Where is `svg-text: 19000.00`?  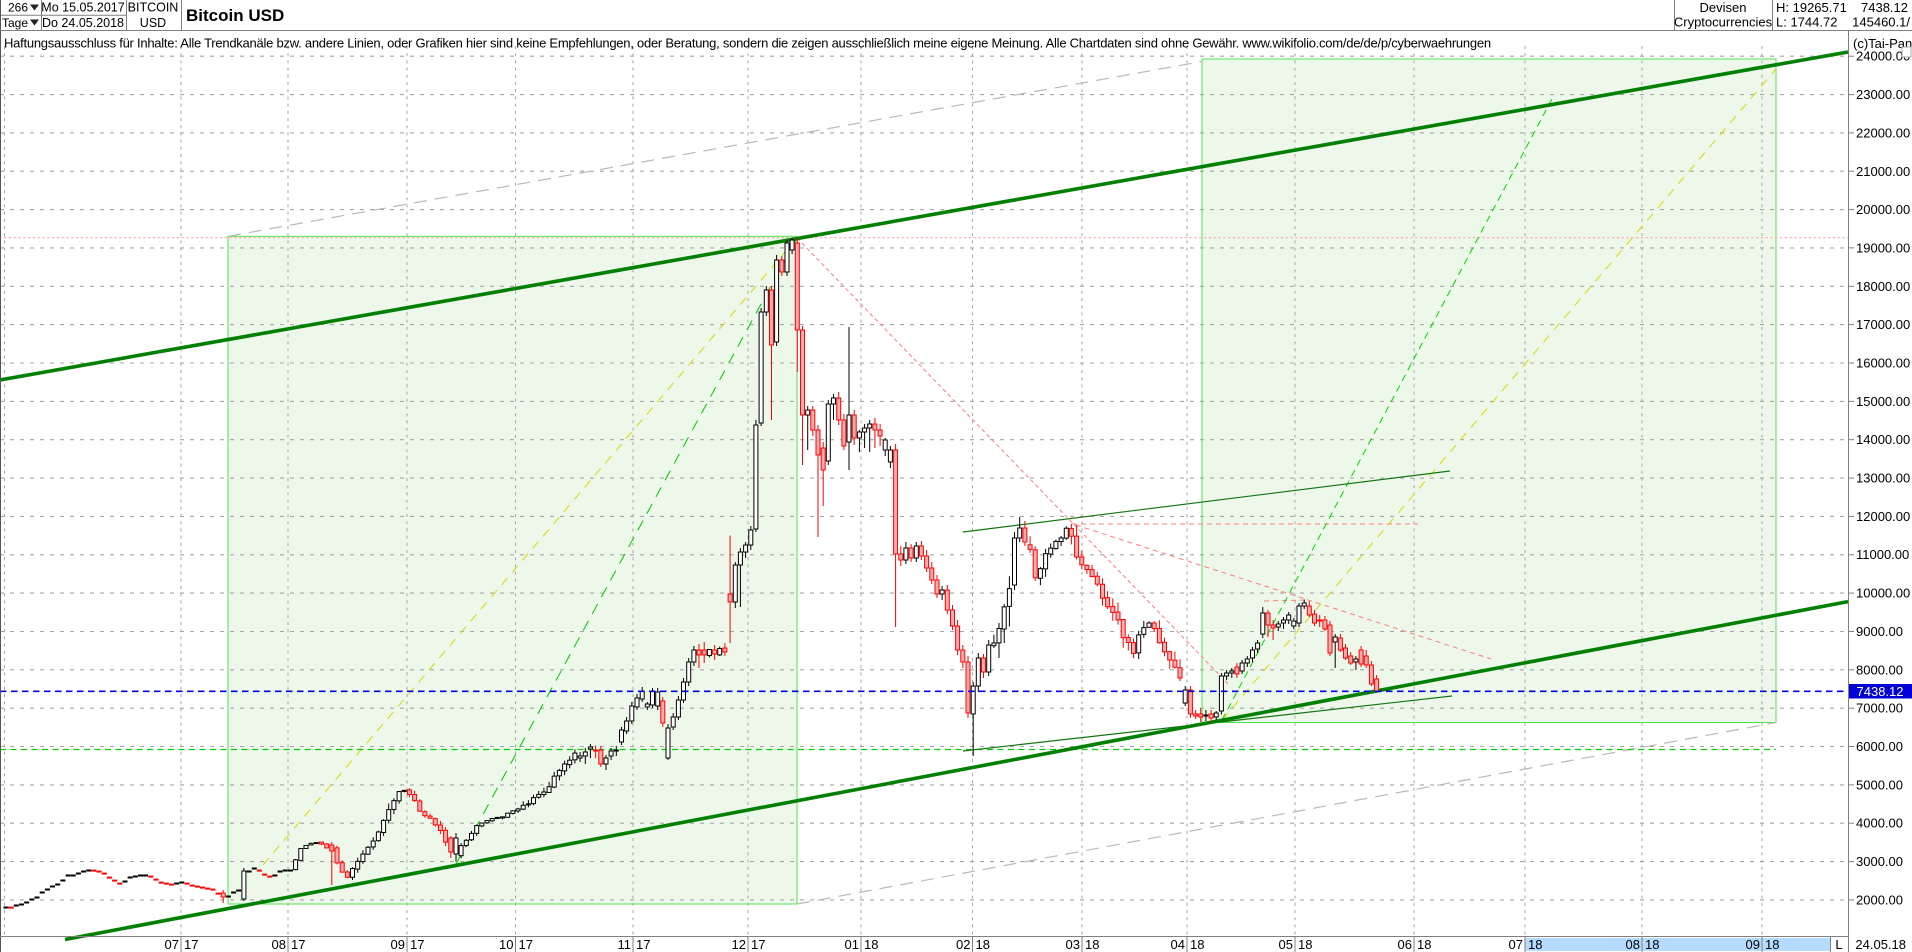 svg-text: 19000.00 is located at coordinates (1883, 247).